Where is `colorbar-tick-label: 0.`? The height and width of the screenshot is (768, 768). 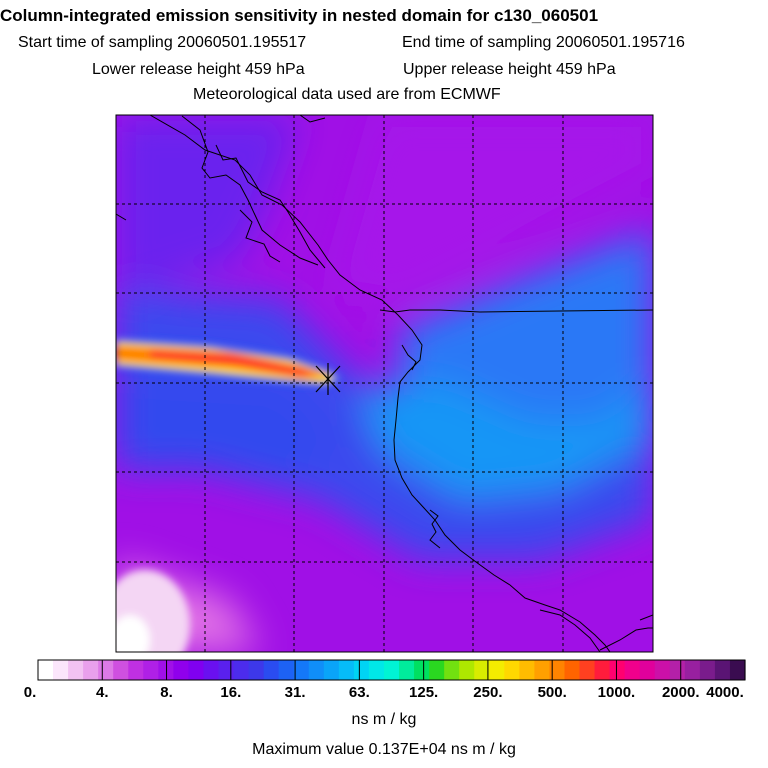 colorbar-tick-label: 0. is located at coordinates (30, 692).